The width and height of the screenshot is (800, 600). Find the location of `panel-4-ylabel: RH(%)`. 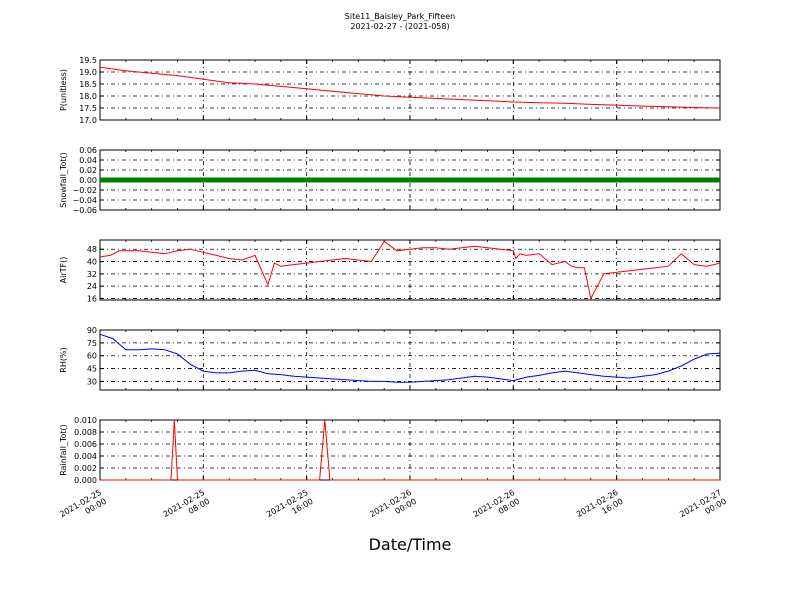

panel-4-ylabel: RH(%) is located at coordinates (63, 359).